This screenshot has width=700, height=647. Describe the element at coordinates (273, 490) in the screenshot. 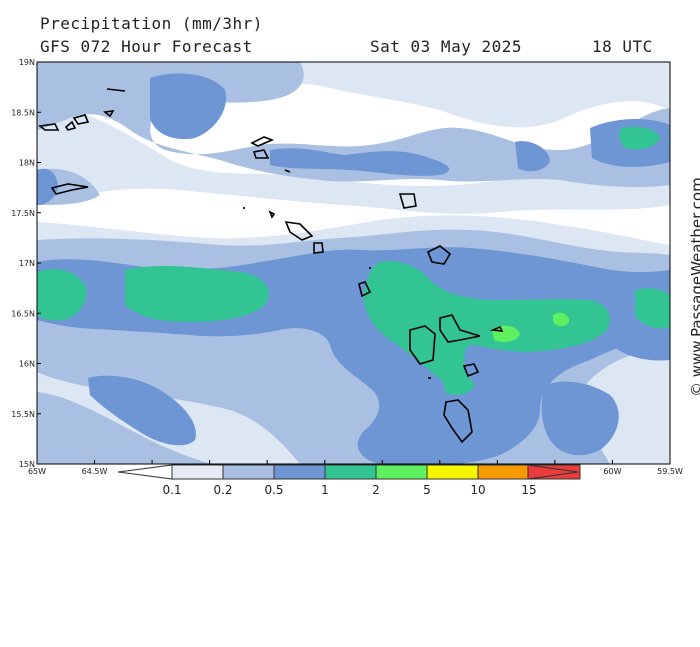

I see `colorbar-label: 0.5` at that location.